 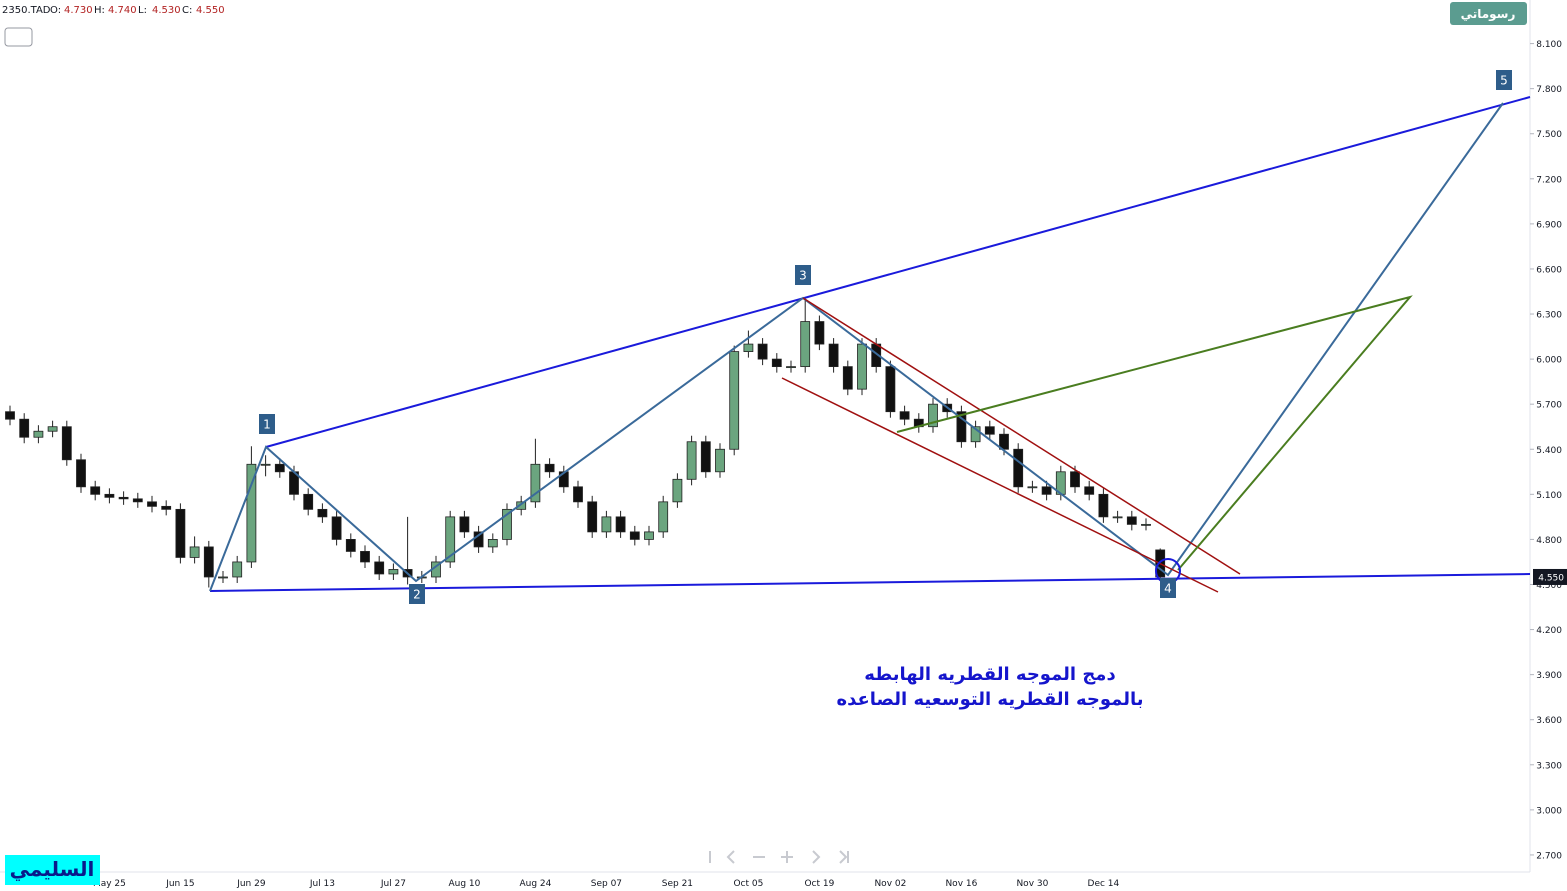 What do you see at coordinates (166, 10) in the screenshot?
I see `legend-value: 4.530` at bounding box center [166, 10].